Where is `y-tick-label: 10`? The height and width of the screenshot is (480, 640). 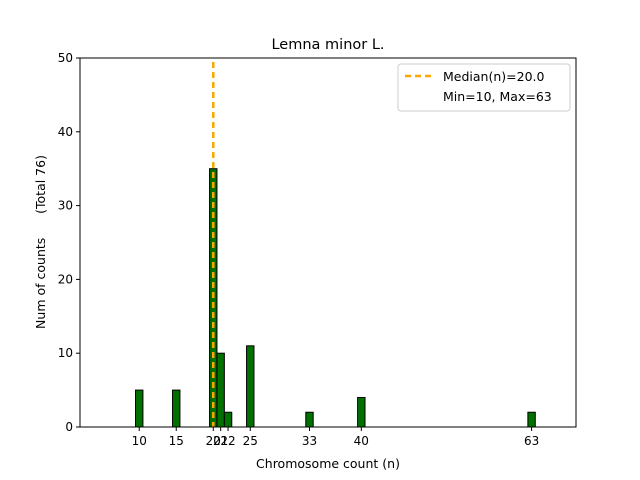
y-tick-label: 10 is located at coordinates (65, 353).